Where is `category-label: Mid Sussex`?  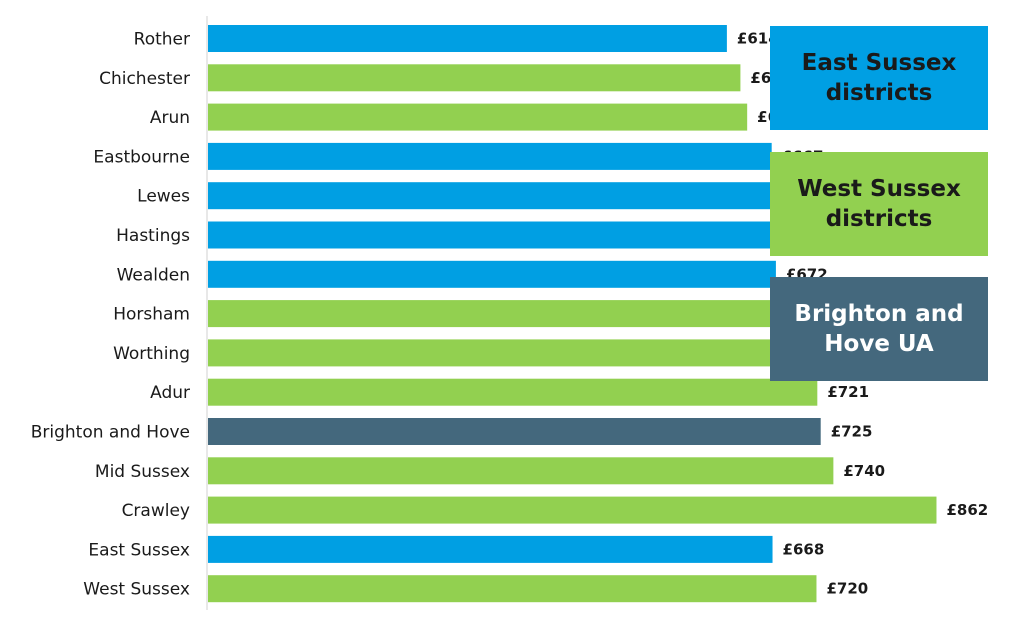 category-label: Mid Sussex is located at coordinates (142, 472).